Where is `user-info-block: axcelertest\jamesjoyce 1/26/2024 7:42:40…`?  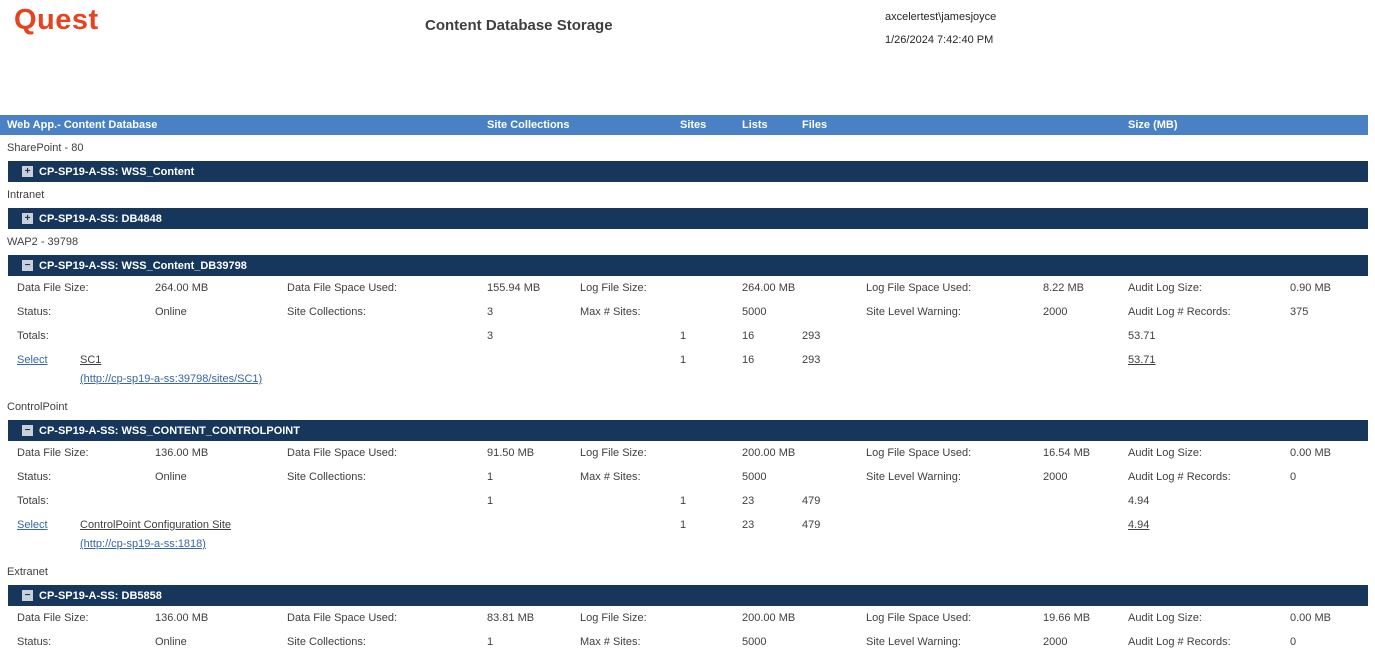 user-info-block: axcelertest\jamesjoyce 1/26/2024 7:42:40… is located at coordinates (940, 29).